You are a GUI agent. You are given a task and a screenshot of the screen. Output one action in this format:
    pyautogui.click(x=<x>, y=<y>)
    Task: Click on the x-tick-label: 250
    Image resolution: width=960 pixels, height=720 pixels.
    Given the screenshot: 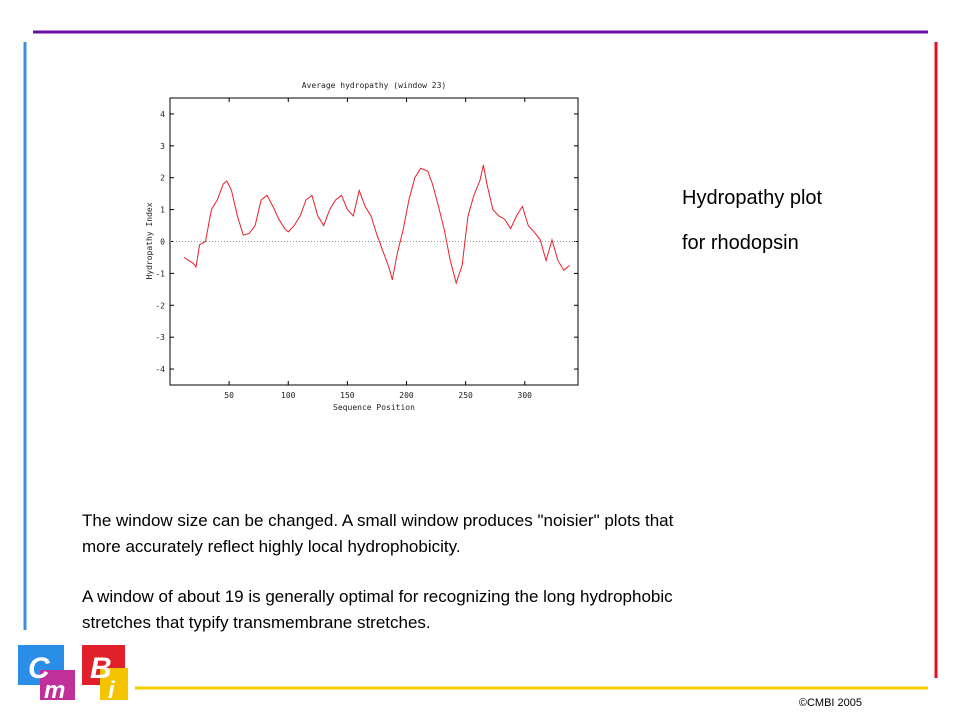 What is the action you would take?
    pyautogui.click(x=465, y=395)
    